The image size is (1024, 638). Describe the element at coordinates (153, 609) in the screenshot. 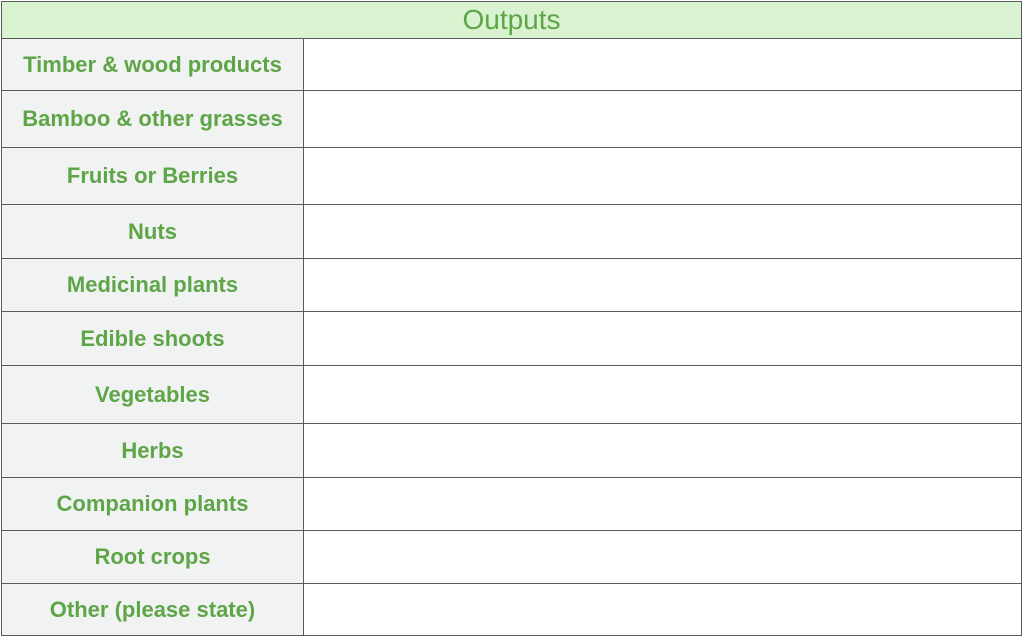

I see `row-label-other: Other (please state)` at that location.